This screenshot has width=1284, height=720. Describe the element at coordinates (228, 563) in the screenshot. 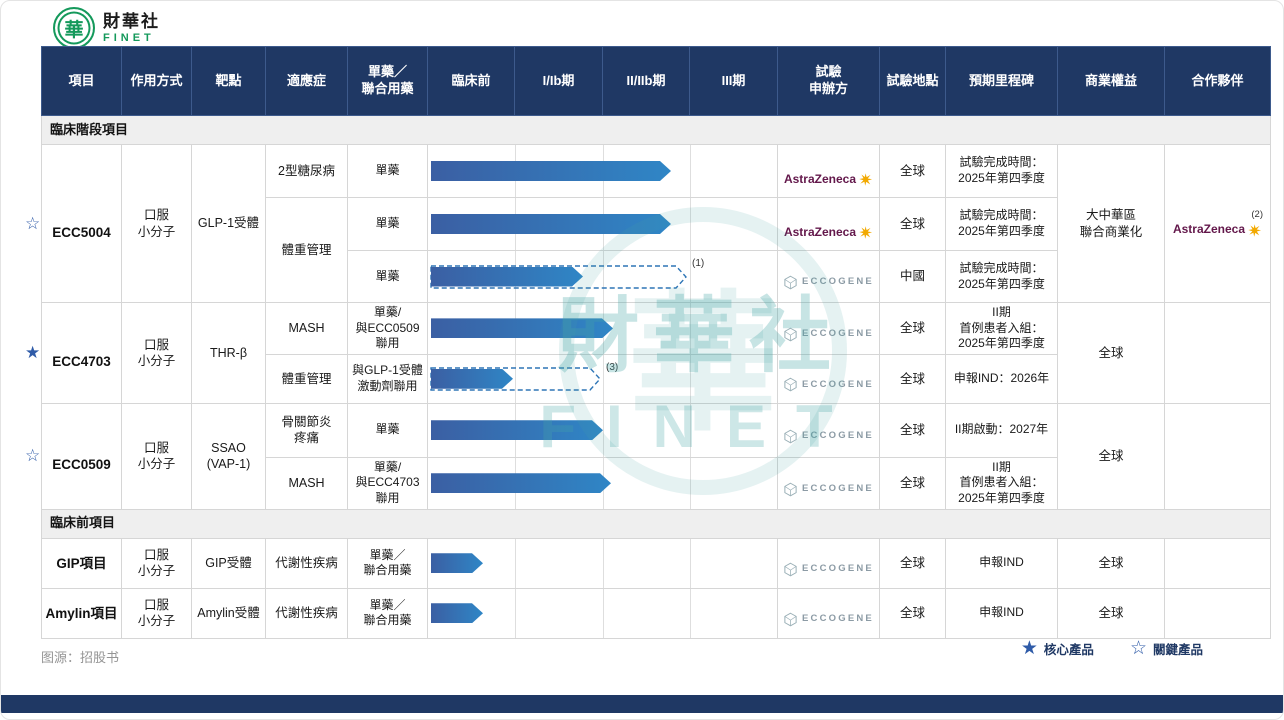

I see `cell-target: GIP受體` at that location.